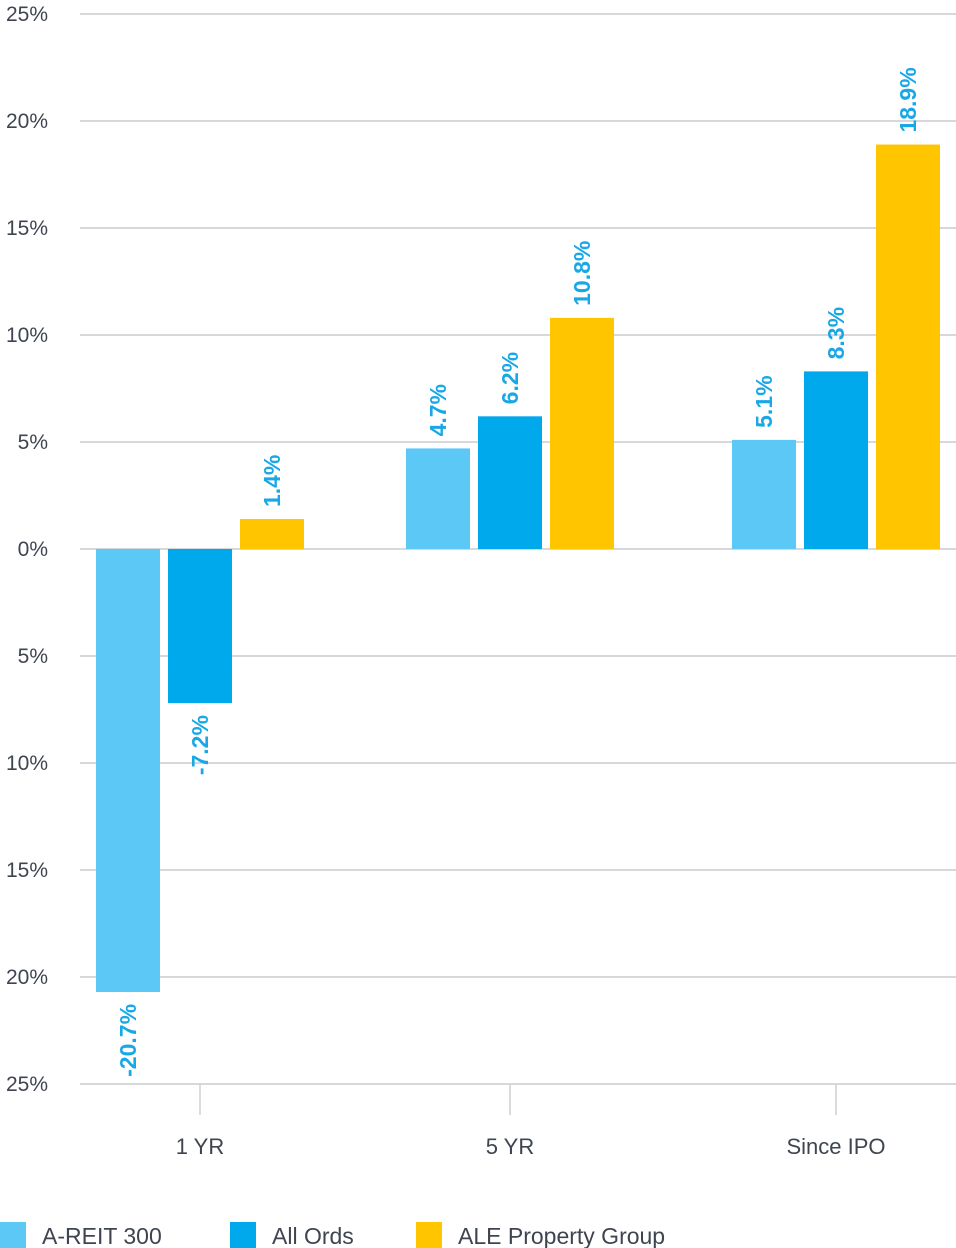  What do you see at coordinates (313, 1235) in the screenshot?
I see `legend-label: All Ords` at bounding box center [313, 1235].